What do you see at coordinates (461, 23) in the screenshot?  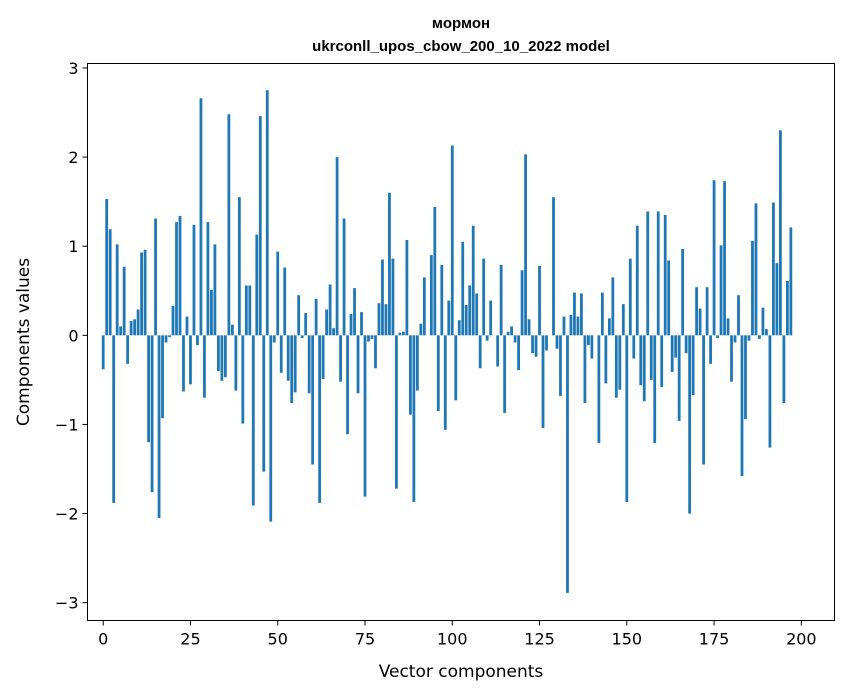 I see `chart-title: мормон` at bounding box center [461, 23].